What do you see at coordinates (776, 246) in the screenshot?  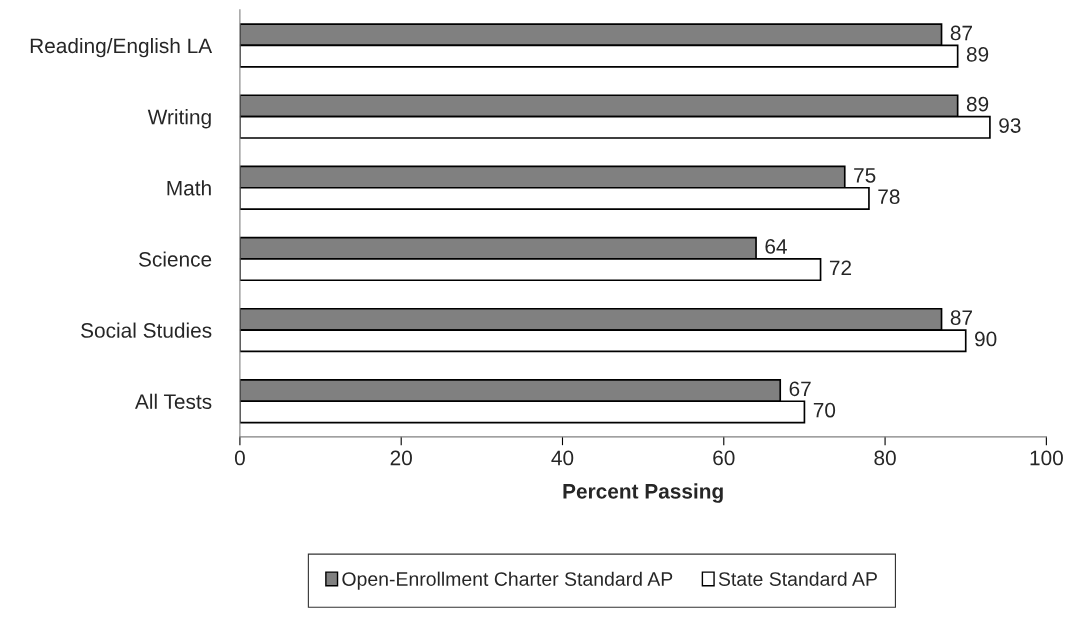 I see `data-label: 64` at bounding box center [776, 246].